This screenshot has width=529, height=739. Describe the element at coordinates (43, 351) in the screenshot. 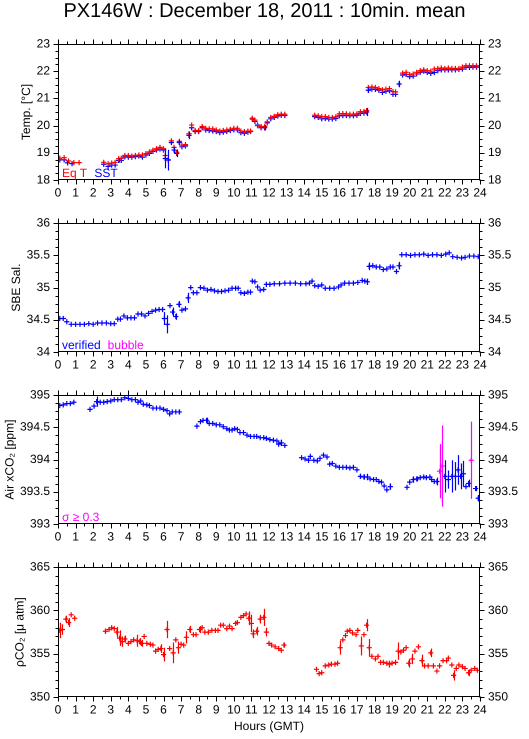

I see `y-tick-label: 34` at that location.